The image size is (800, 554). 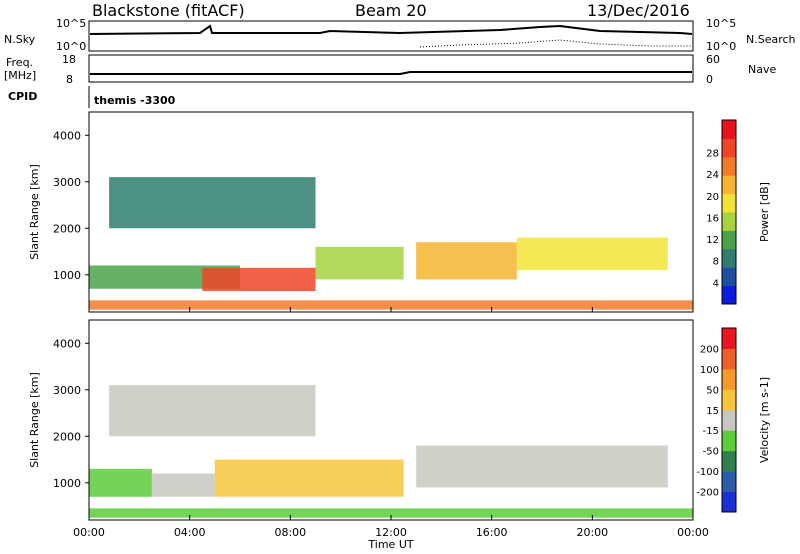 I want to click on velocity-colorbar-tick-0: 200, so click(x=709, y=349).